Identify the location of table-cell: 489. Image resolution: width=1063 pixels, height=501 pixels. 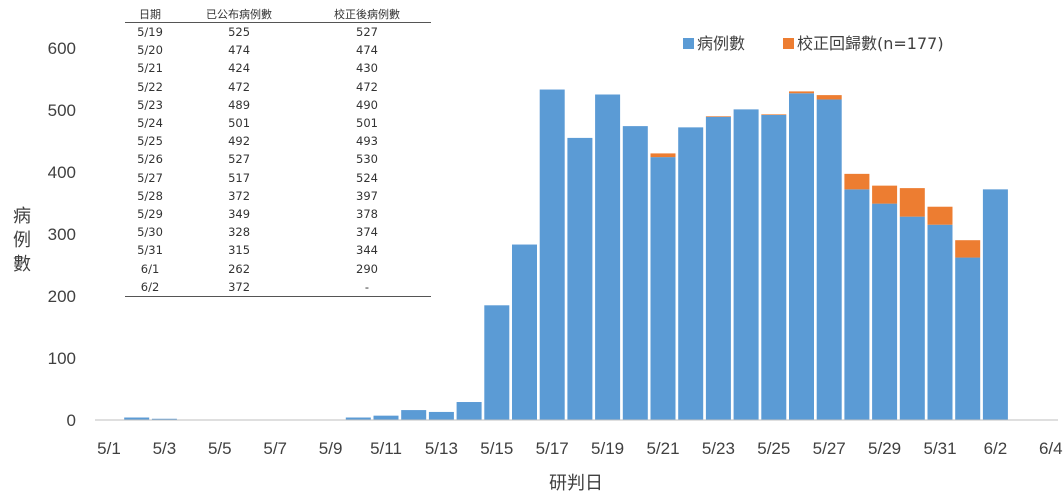
(239, 104).